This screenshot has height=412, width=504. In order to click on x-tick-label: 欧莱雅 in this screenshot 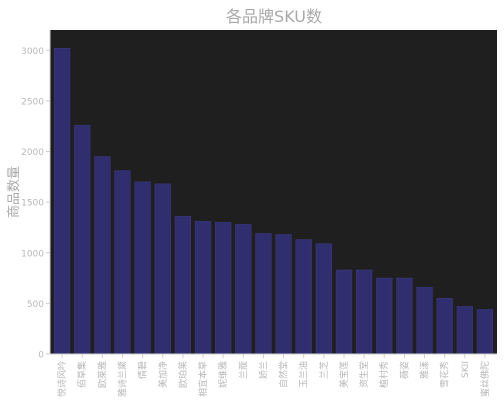, I will do `click(102, 374)`.